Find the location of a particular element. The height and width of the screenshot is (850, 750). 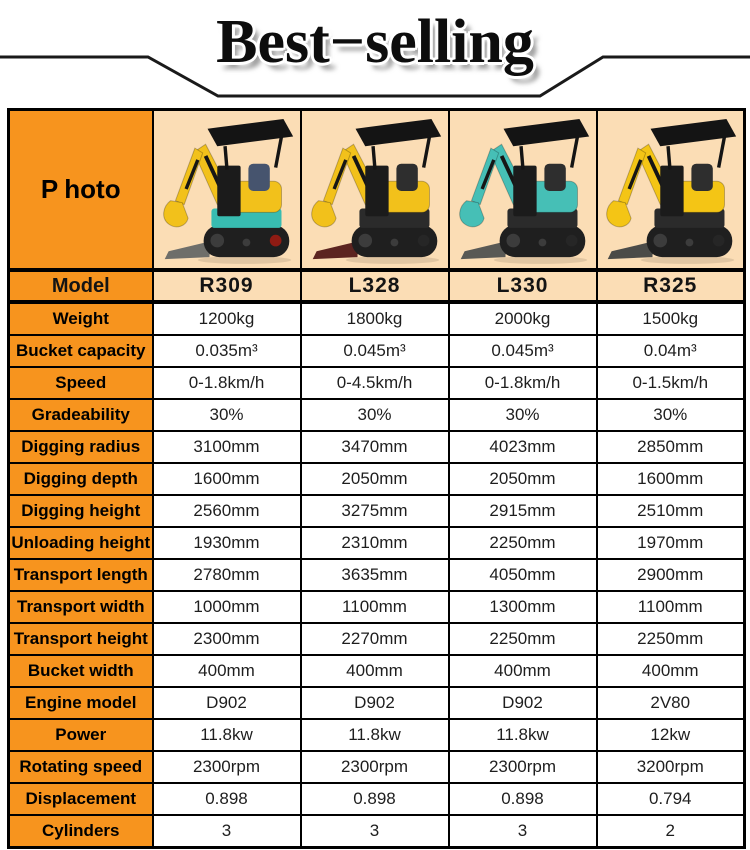

photo-cell-r325 is located at coordinates (670, 189).